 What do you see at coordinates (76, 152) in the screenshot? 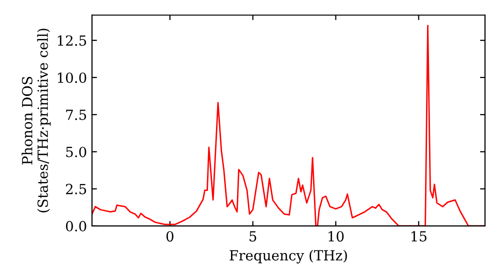
I see `y-tick-label: 5.0` at bounding box center [76, 152].